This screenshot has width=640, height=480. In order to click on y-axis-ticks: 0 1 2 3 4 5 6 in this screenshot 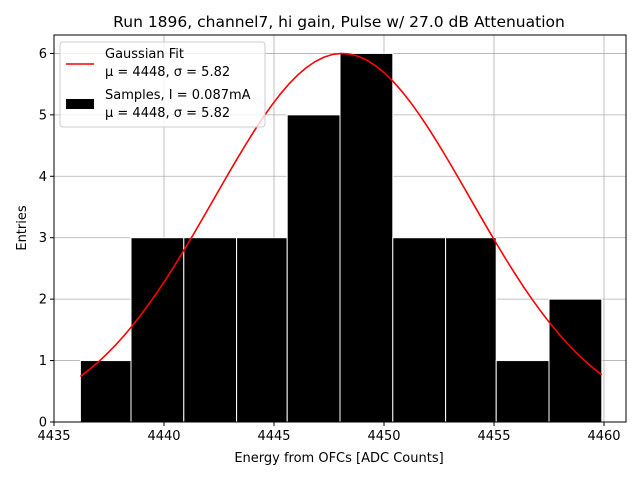, I will do `click(46, 239)`.